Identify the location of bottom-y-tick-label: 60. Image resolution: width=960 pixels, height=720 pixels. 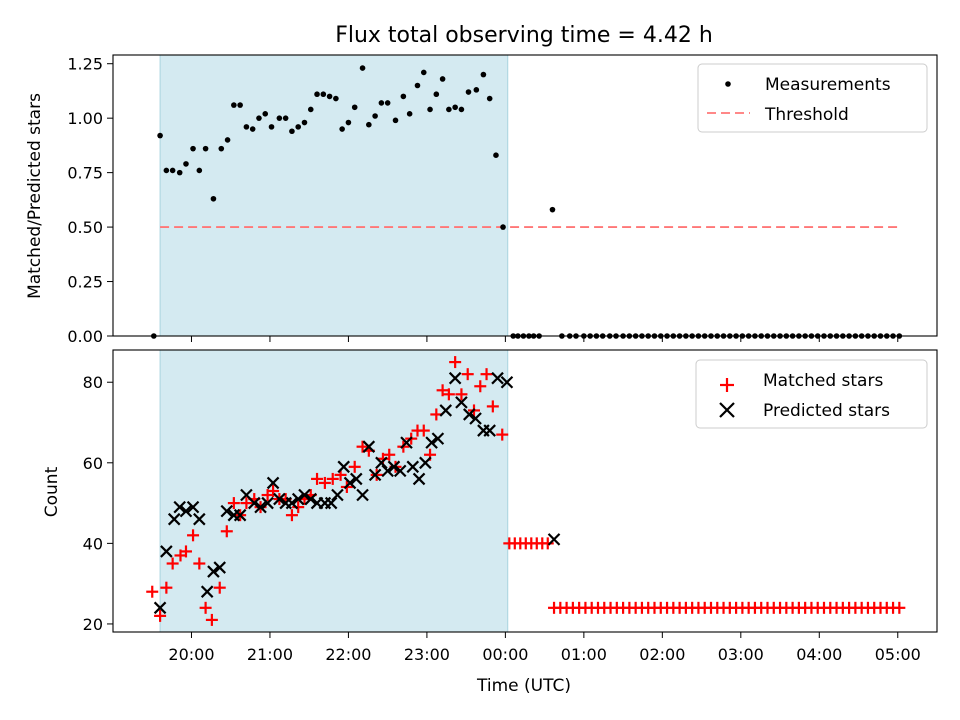
(93, 463).